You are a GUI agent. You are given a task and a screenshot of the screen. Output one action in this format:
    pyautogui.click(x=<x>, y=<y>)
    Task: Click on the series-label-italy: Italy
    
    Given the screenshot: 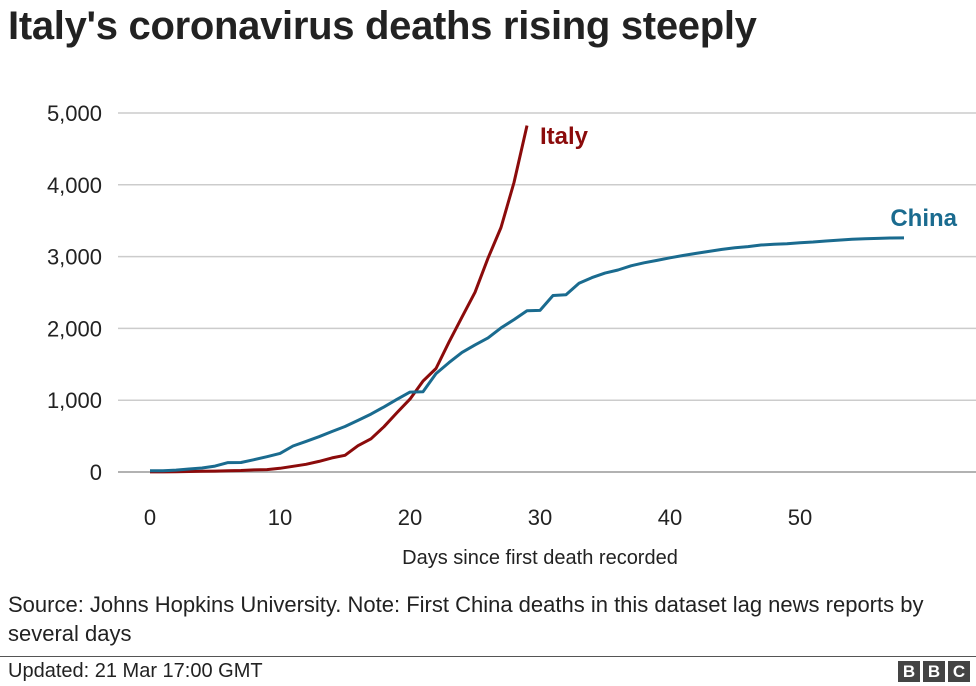 What is the action you would take?
    pyautogui.click(x=564, y=136)
    